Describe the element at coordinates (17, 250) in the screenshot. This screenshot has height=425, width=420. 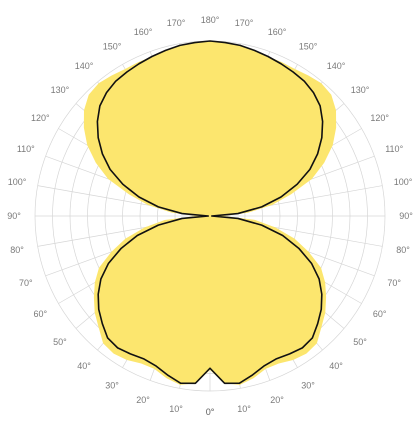
I see `angle-label-left-80: 80°` at that location.